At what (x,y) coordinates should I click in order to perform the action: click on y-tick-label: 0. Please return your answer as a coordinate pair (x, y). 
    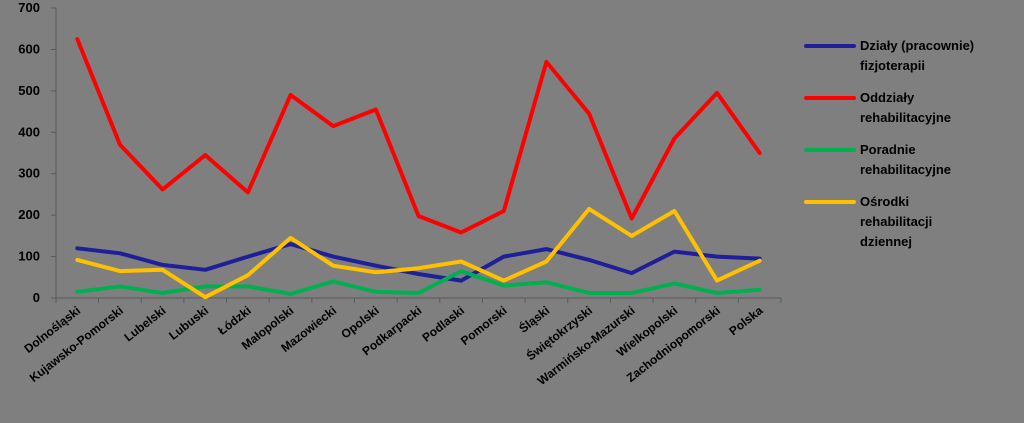
    Looking at the image, I should click on (36, 297).